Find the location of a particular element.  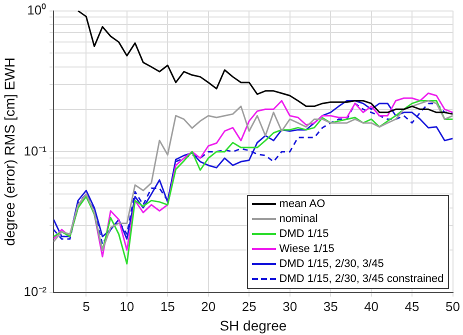

legend-label: mean AO is located at coordinates (302, 204).